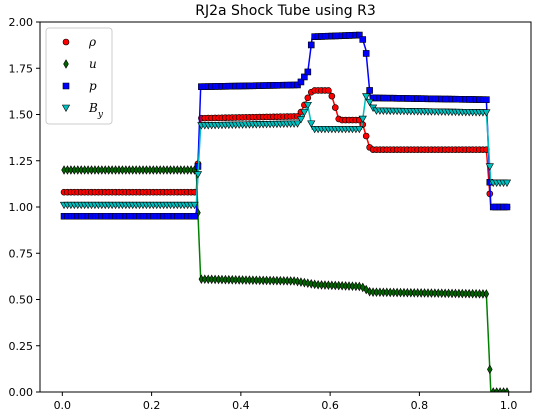 This screenshot has height=413, width=537. I want to click on y-tick-label: 0.00, so click(21, 392).